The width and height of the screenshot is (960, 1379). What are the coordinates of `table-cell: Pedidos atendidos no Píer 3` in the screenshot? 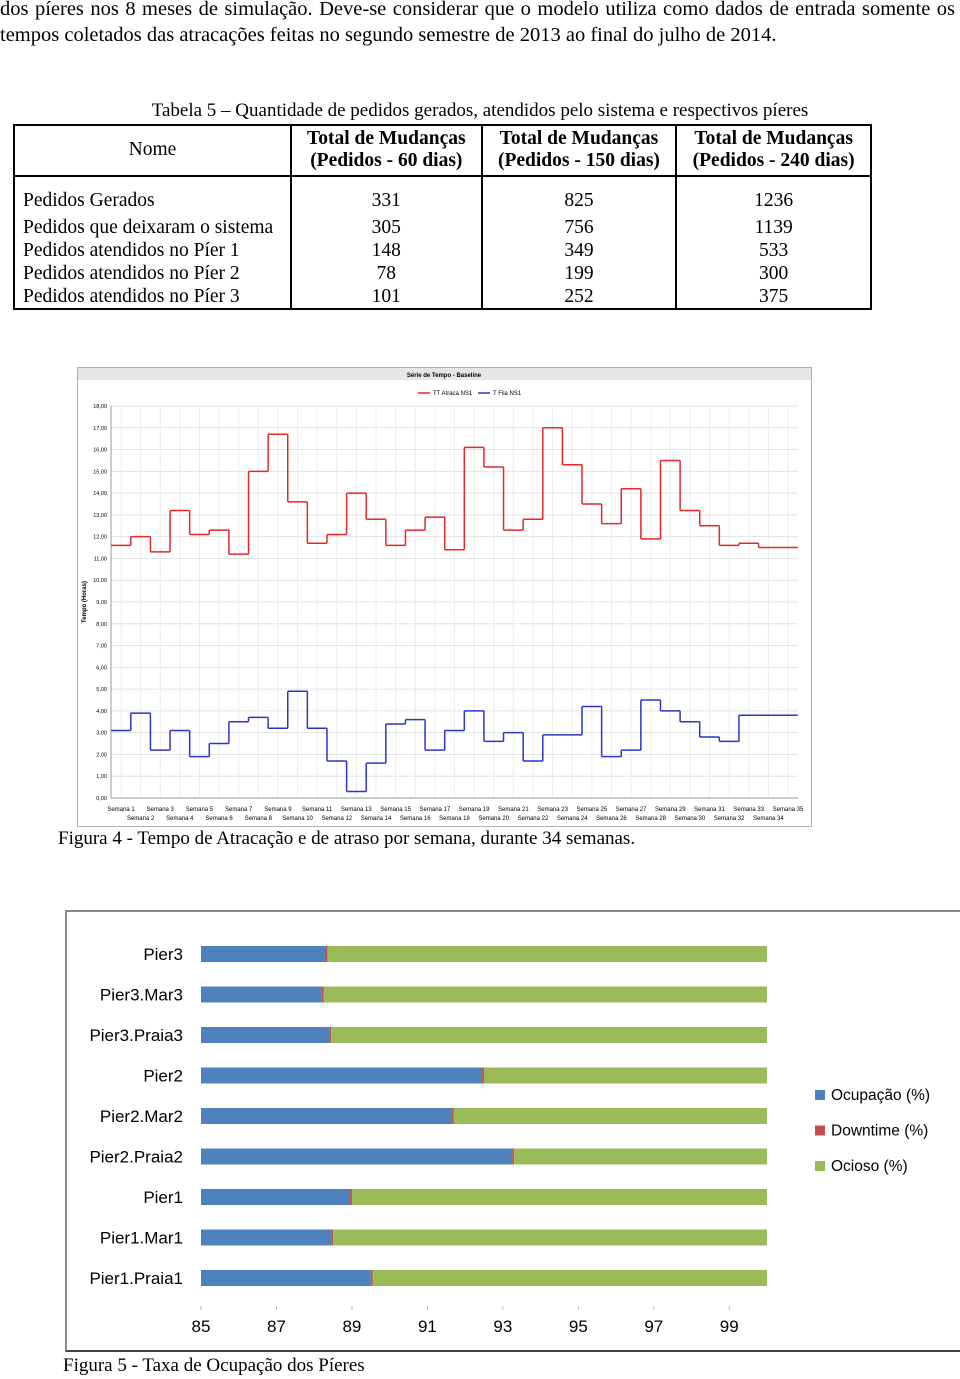 It's located at (131, 296).